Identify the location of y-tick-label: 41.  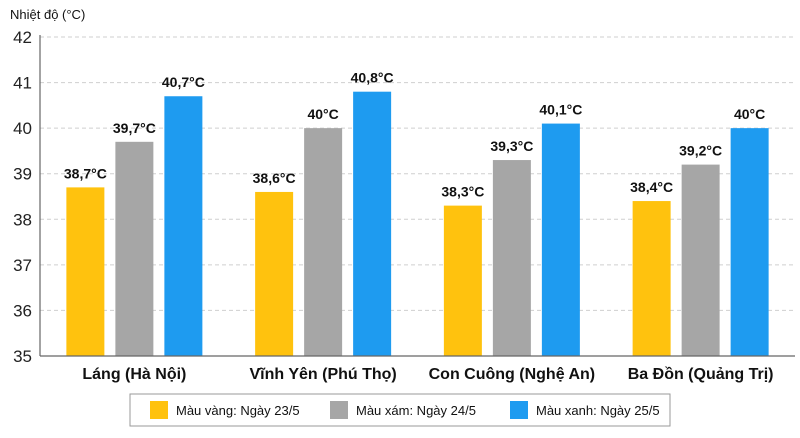
(22, 83).